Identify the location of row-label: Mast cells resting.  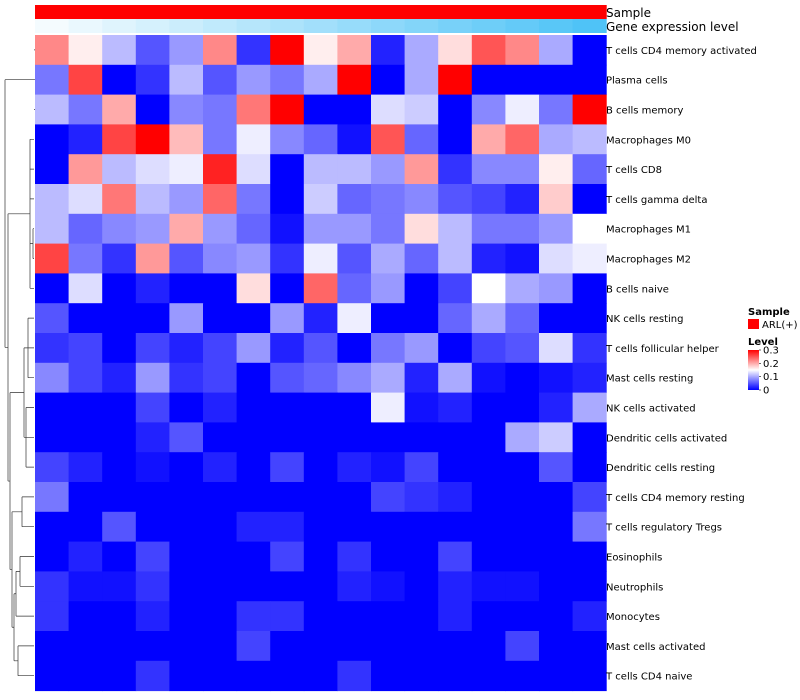
(649, 379).